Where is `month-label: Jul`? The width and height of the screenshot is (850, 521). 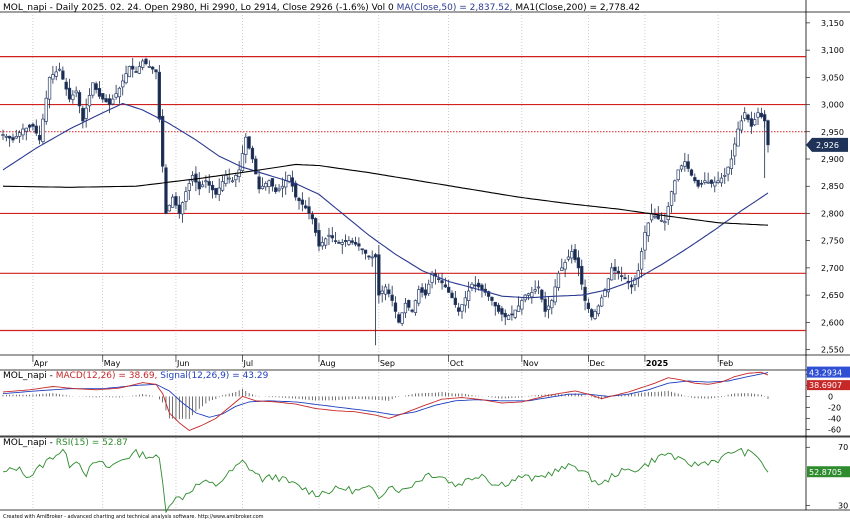
month-label: Jul is located at coordinates (247, 363).